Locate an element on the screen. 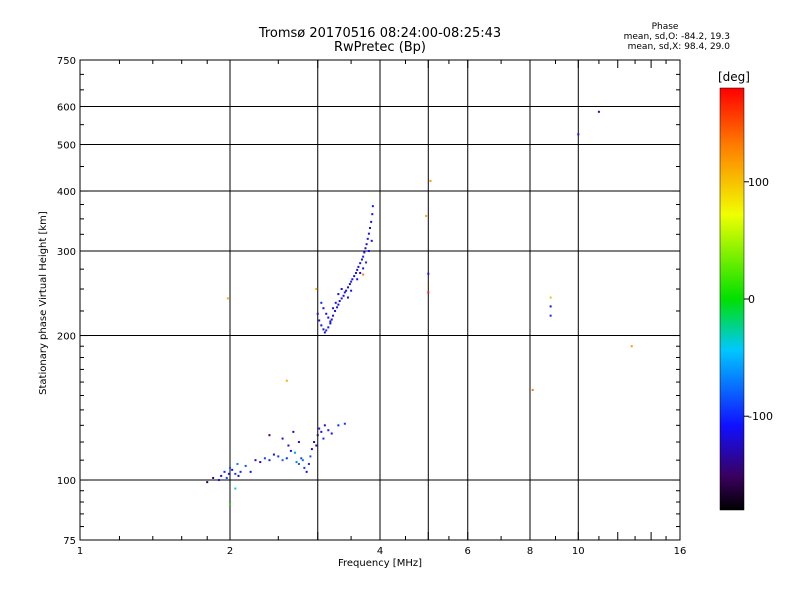  y-tick-label: 400 is located at coordinates (66, 192).